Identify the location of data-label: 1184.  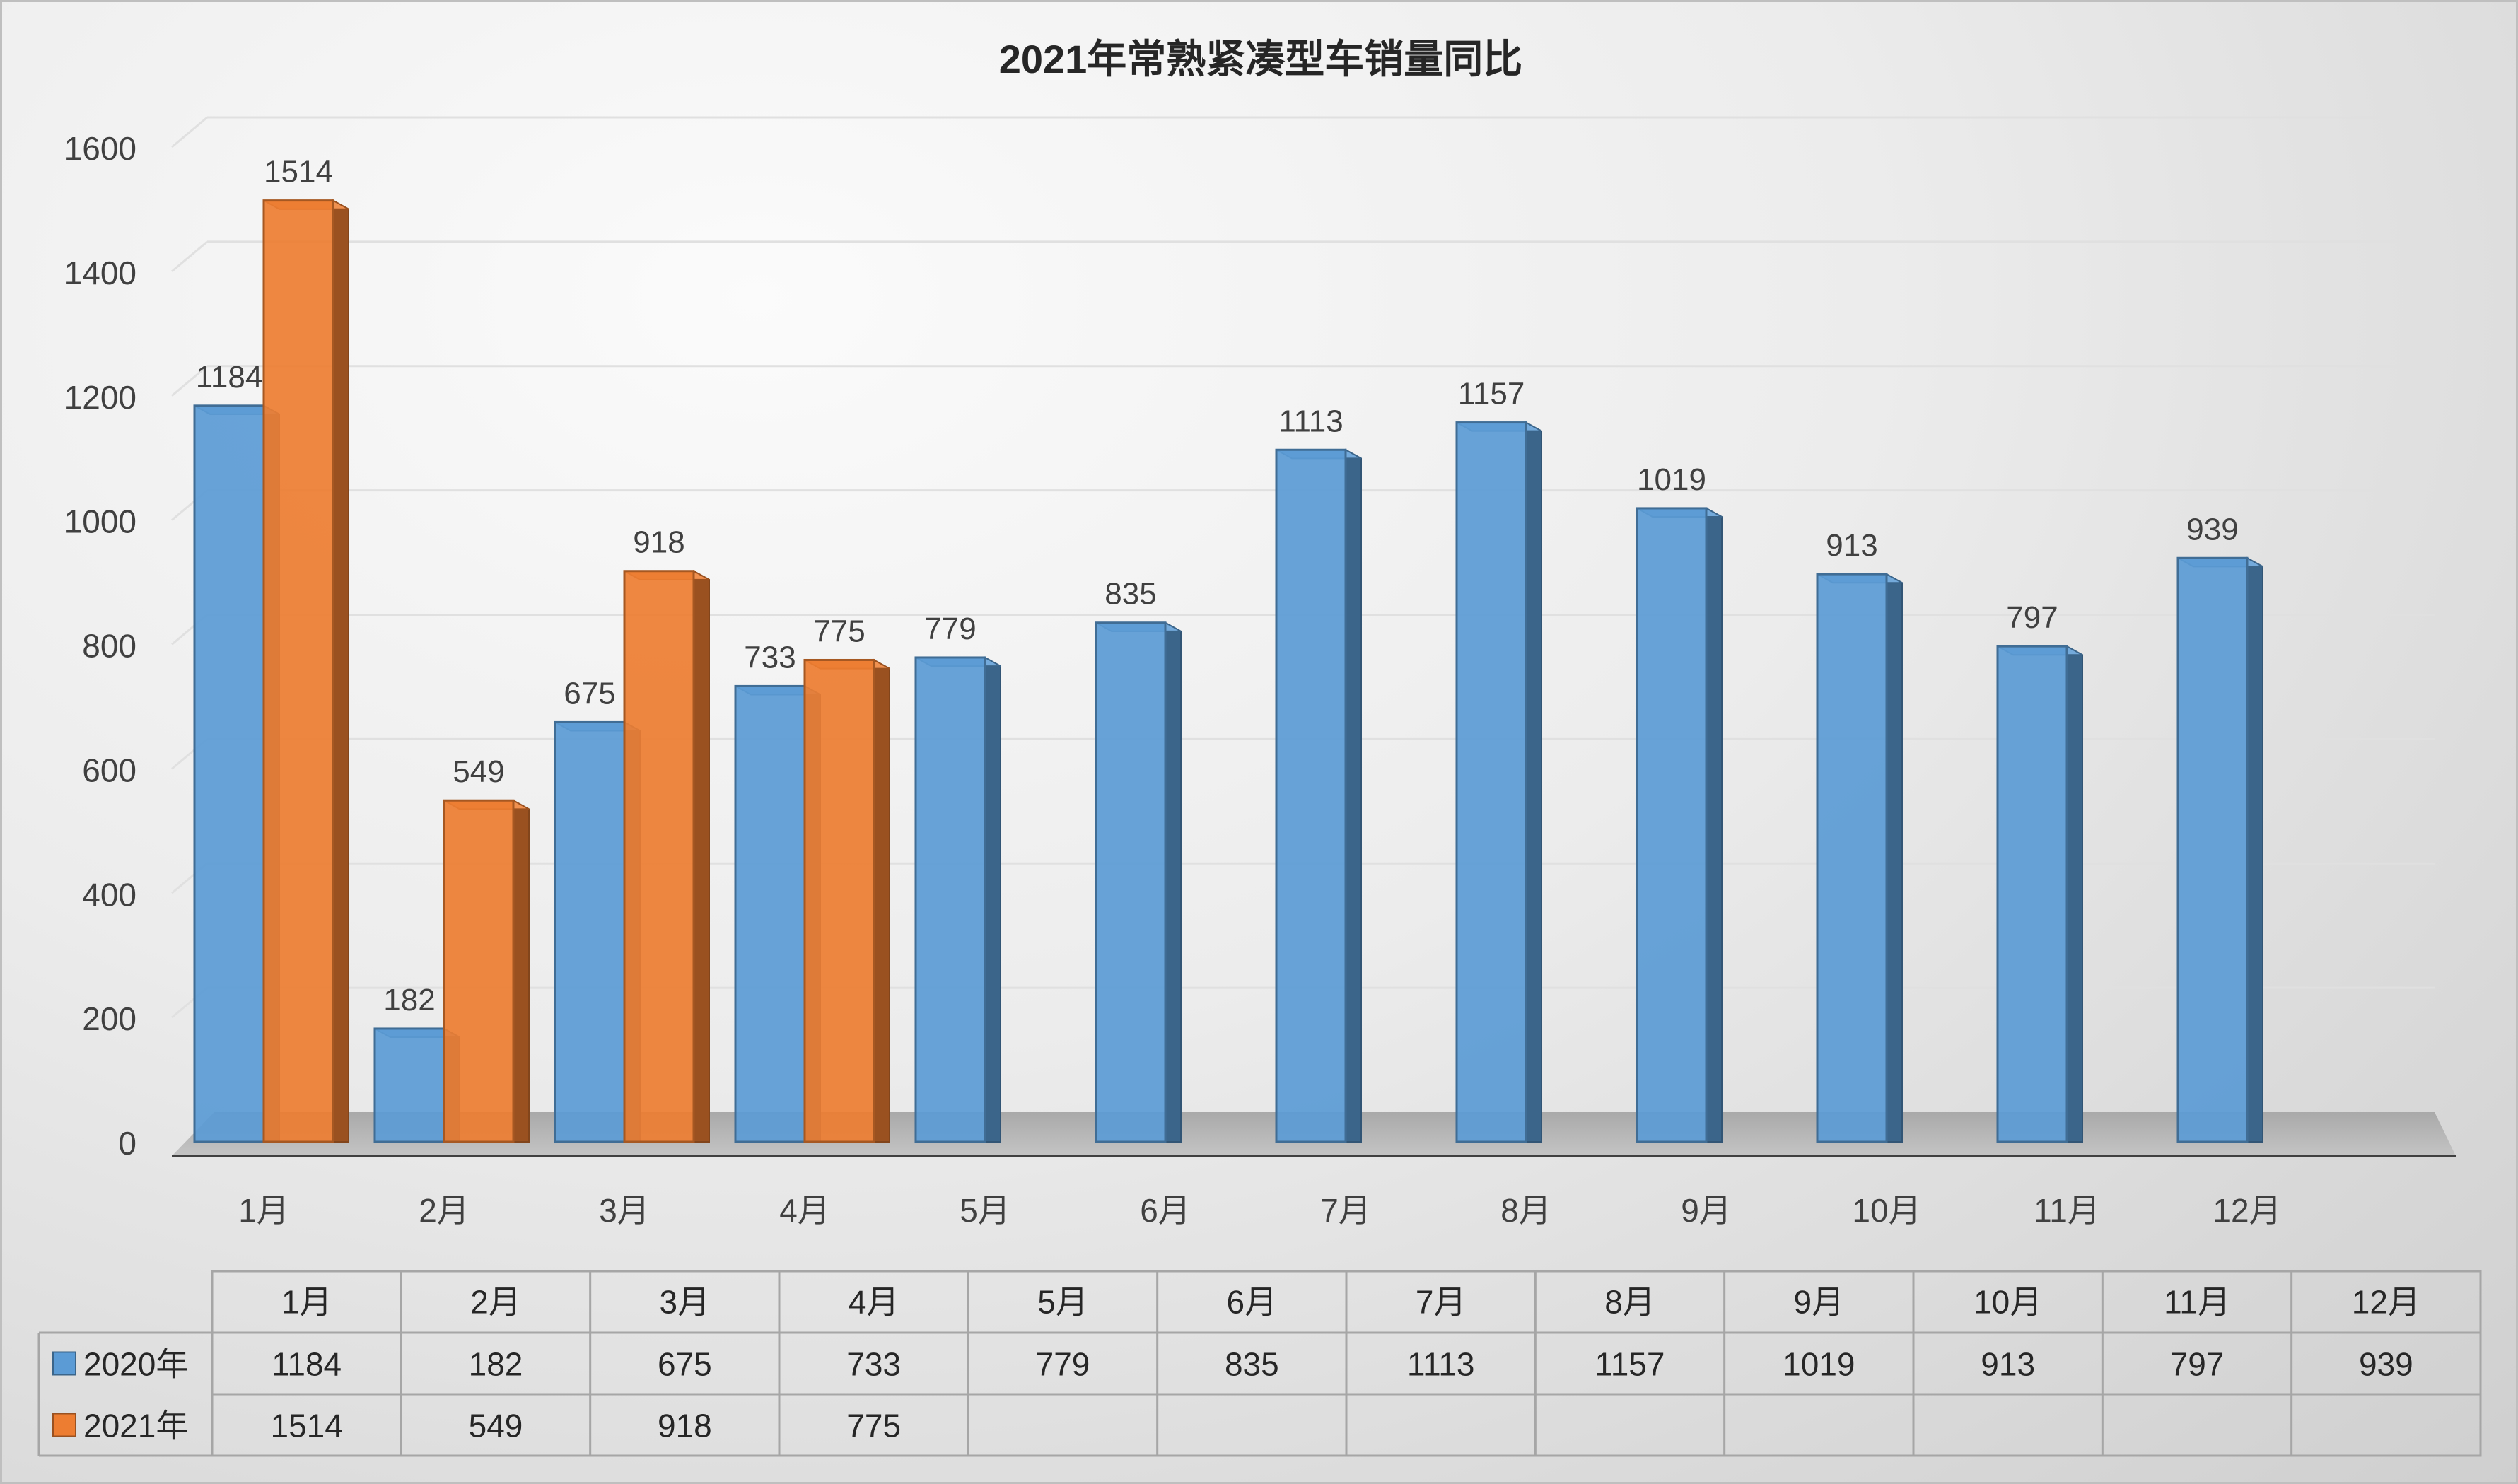
(229, 377).